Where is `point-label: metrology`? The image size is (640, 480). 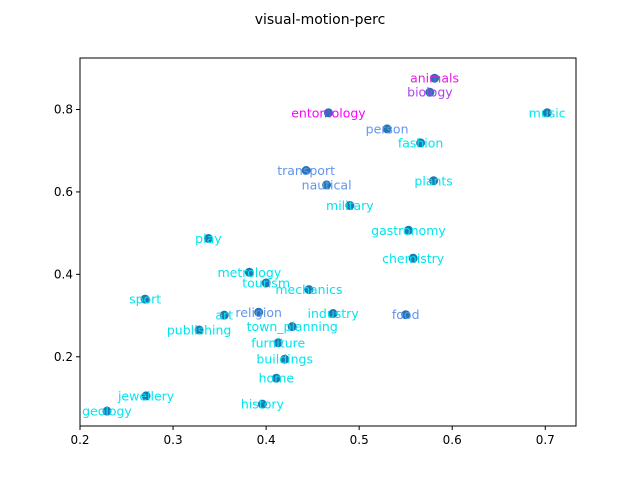 point-label: metrology is located at coordinates (249, 272).